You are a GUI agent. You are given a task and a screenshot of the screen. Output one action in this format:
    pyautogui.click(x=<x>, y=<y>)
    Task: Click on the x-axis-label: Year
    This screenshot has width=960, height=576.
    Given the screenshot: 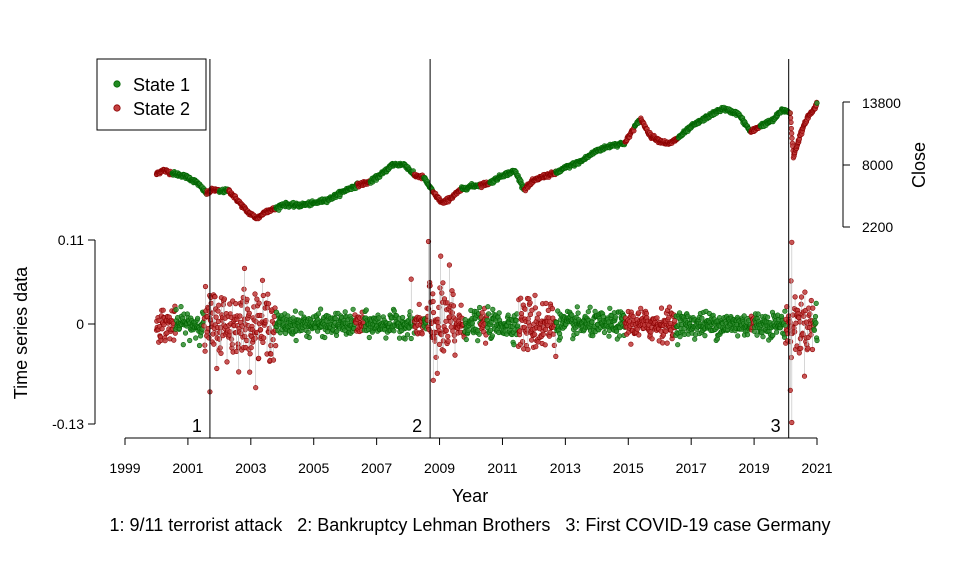 What is the action you would take?
    pyautogui.click(x=470, y=496)
    